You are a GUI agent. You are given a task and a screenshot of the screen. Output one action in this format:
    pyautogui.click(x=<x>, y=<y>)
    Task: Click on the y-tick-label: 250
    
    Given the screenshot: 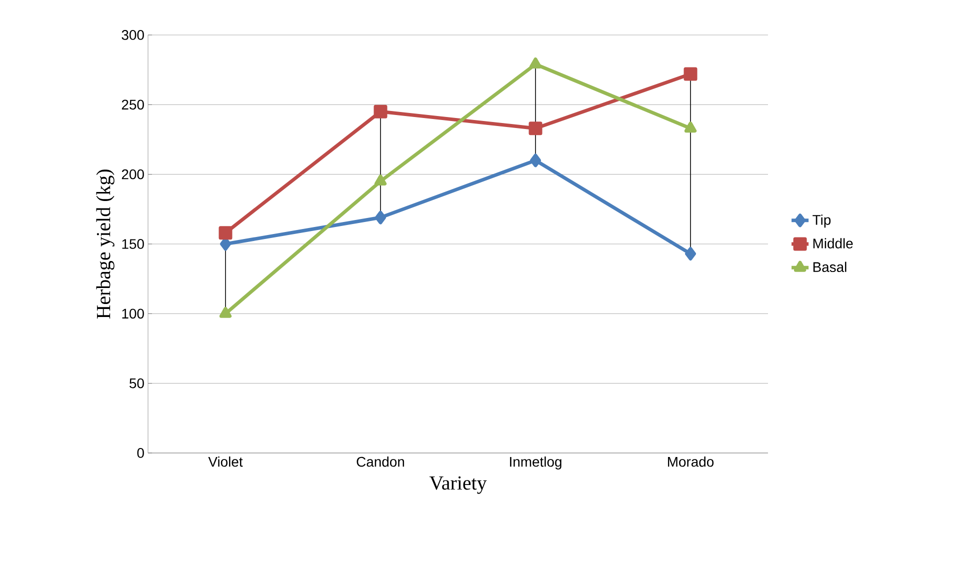 What is the action you would take?
    pyautogui.click(x=133, y=105)
    